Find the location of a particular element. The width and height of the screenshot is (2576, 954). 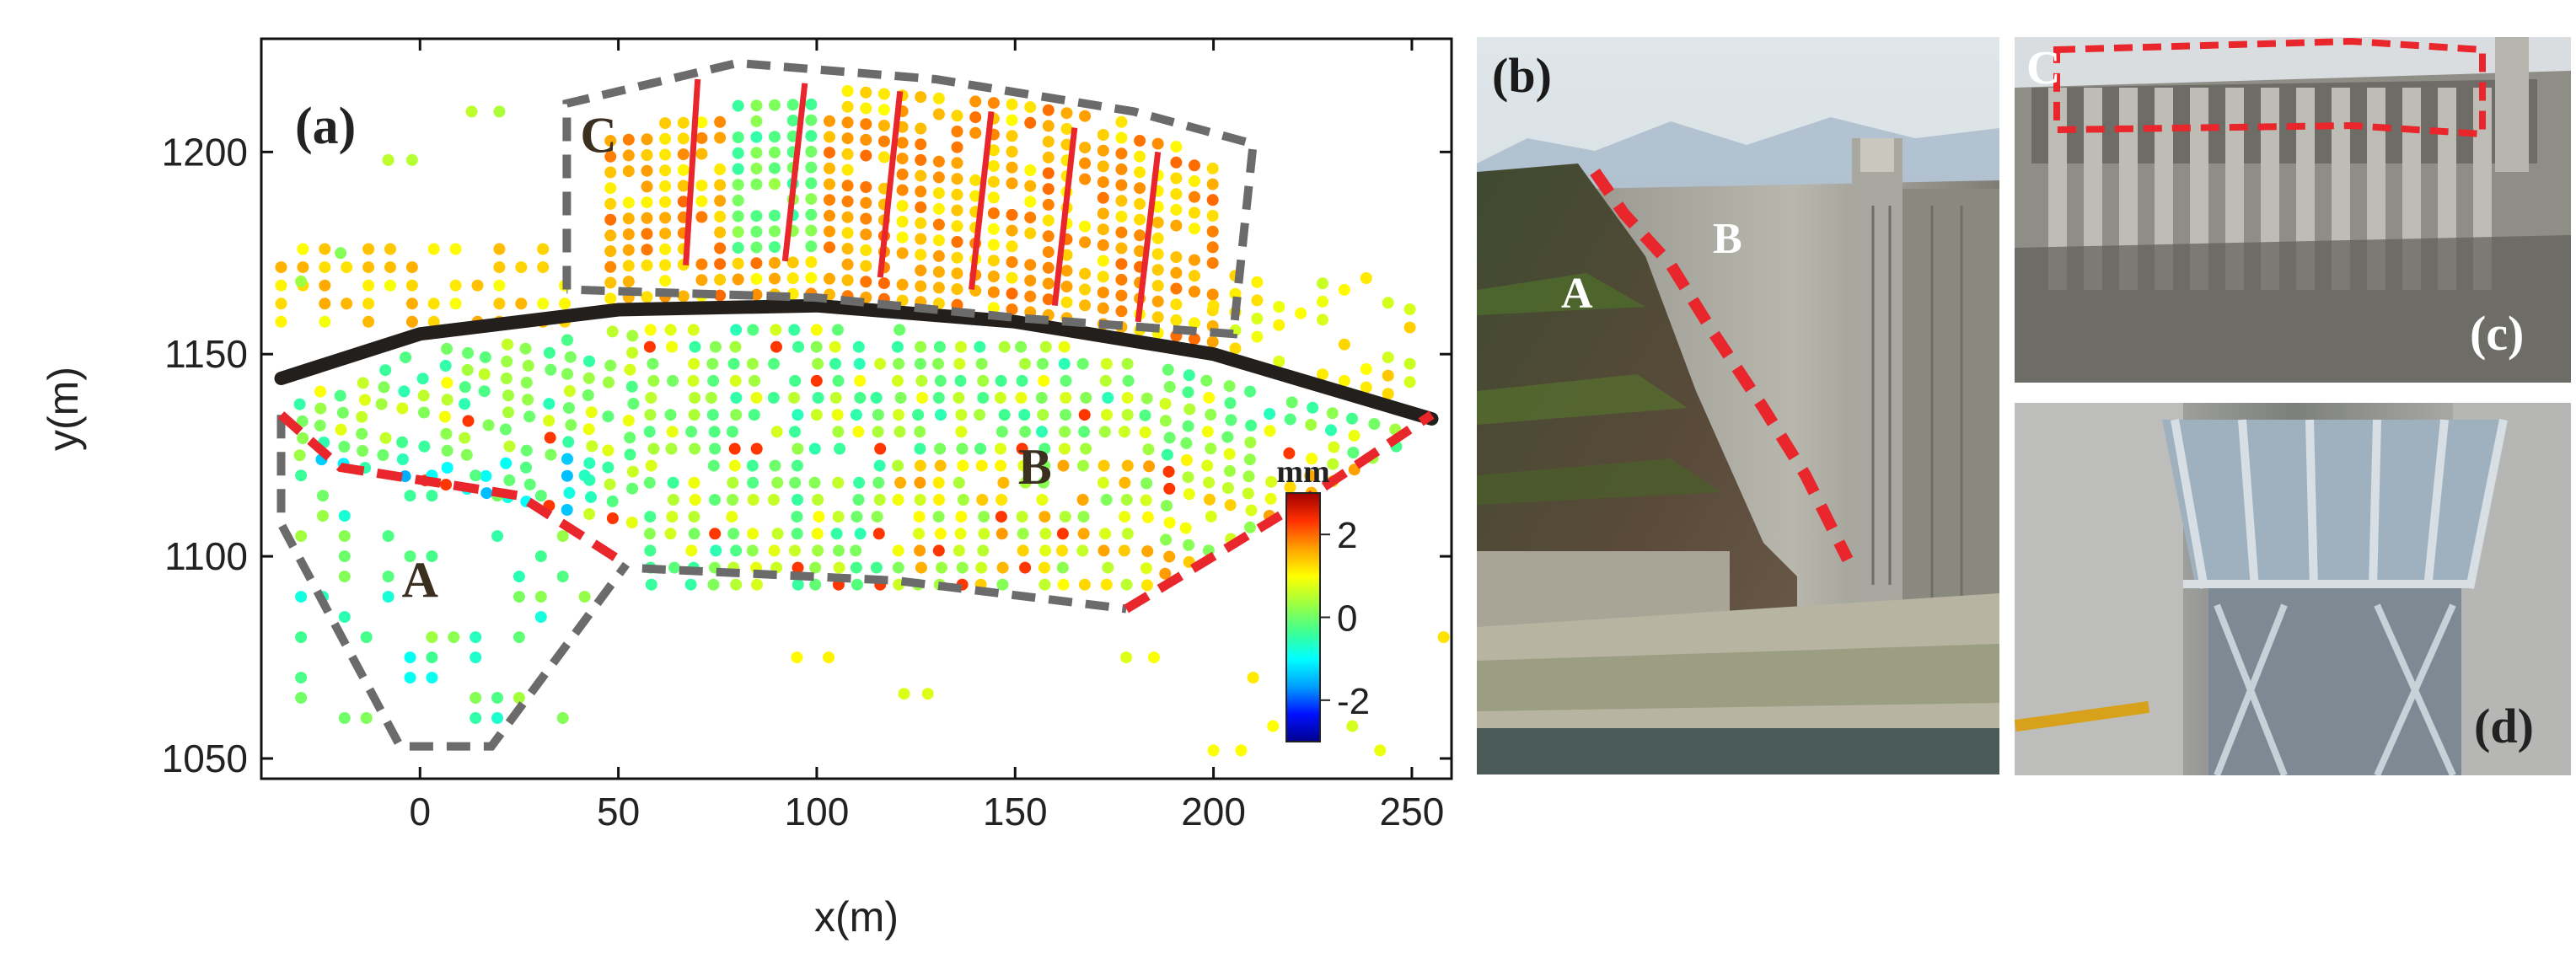

x-tick-label: 100 is located at coordinates (817, 811).